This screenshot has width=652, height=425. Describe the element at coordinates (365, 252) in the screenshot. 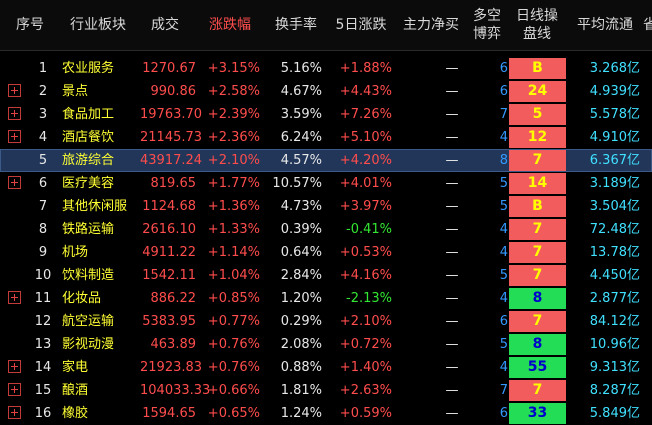

I see `5day-change: +0.53%` at that location.